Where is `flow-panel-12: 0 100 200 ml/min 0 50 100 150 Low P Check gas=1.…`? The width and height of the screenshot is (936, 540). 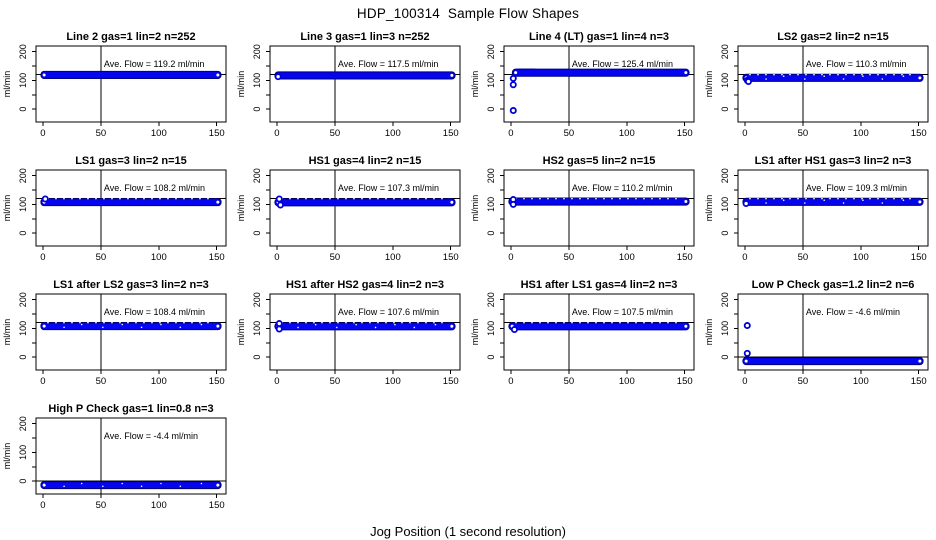
flow-panel-12: 0 100 200 ml/min 0 50 100 150 Low P Check gas=1.… is located at coordinates (819, 336).